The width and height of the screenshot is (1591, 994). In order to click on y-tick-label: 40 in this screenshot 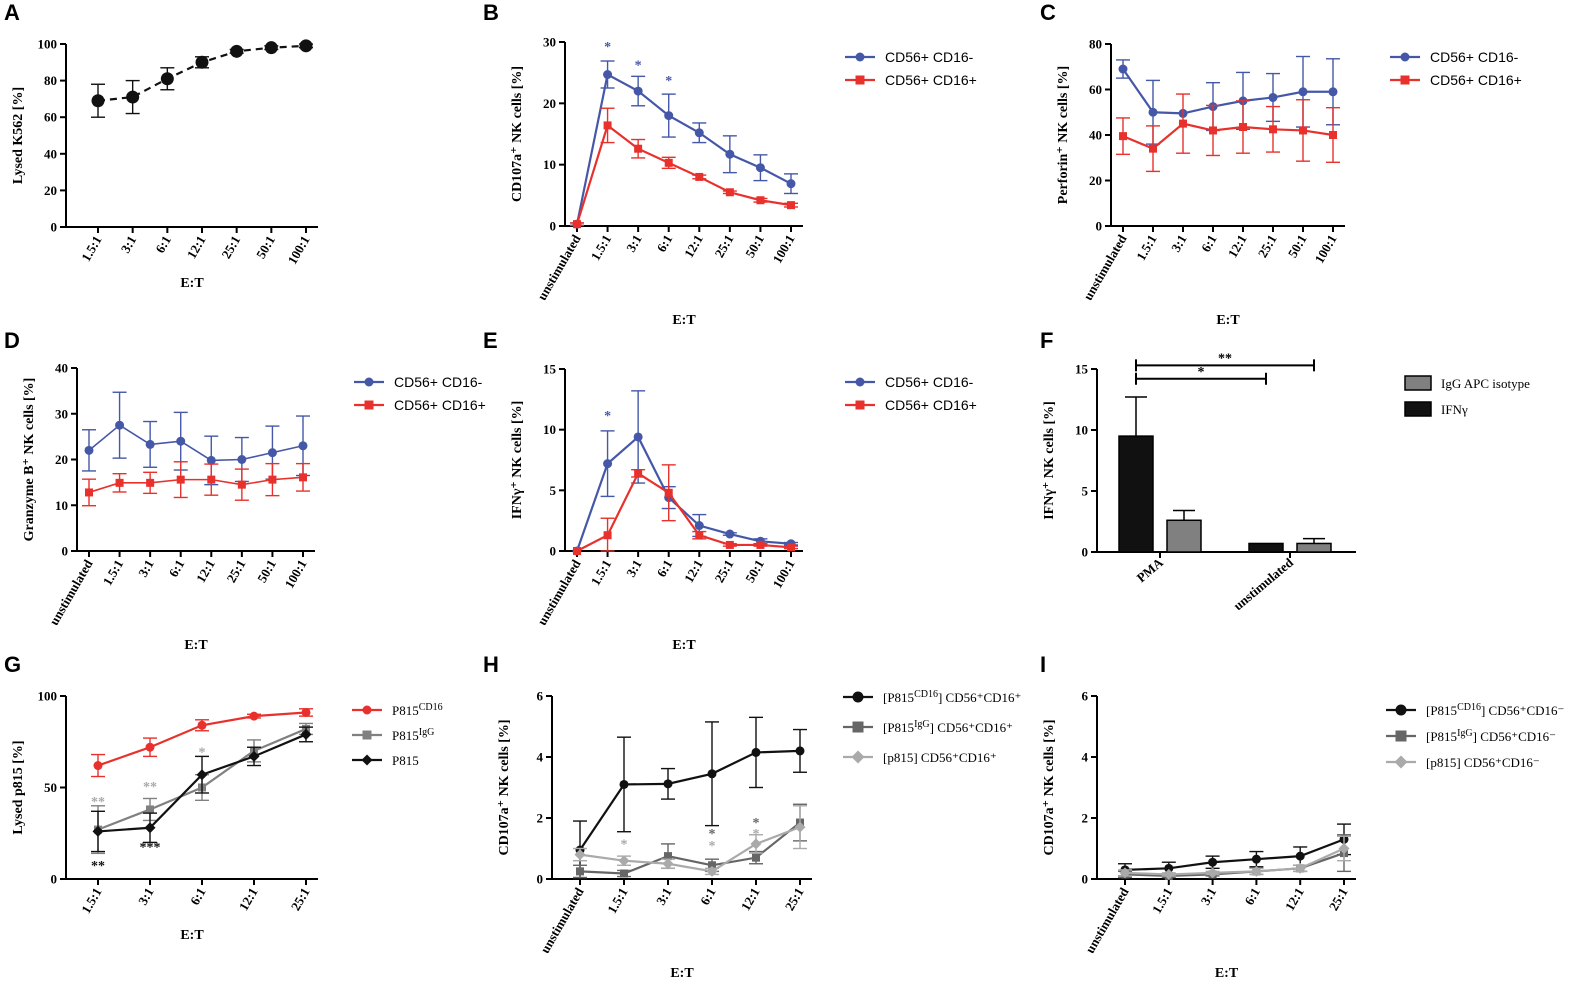, I will do `click(1095, 135)`.